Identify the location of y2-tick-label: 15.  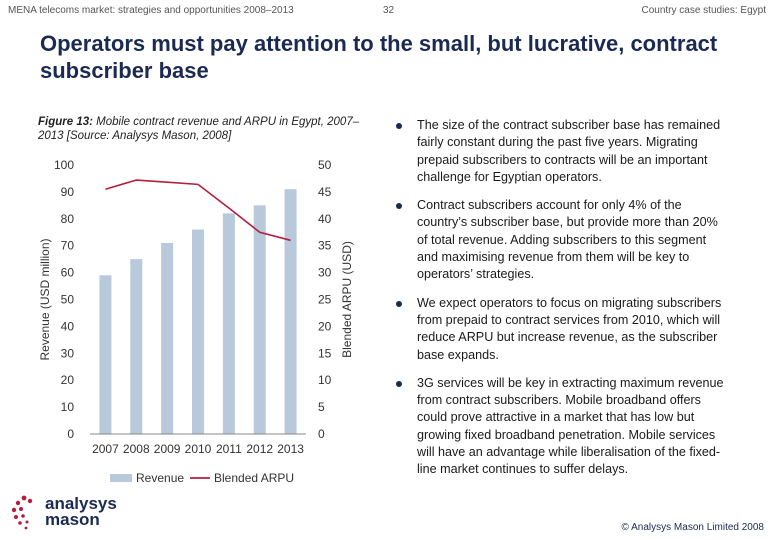
(325, 353).